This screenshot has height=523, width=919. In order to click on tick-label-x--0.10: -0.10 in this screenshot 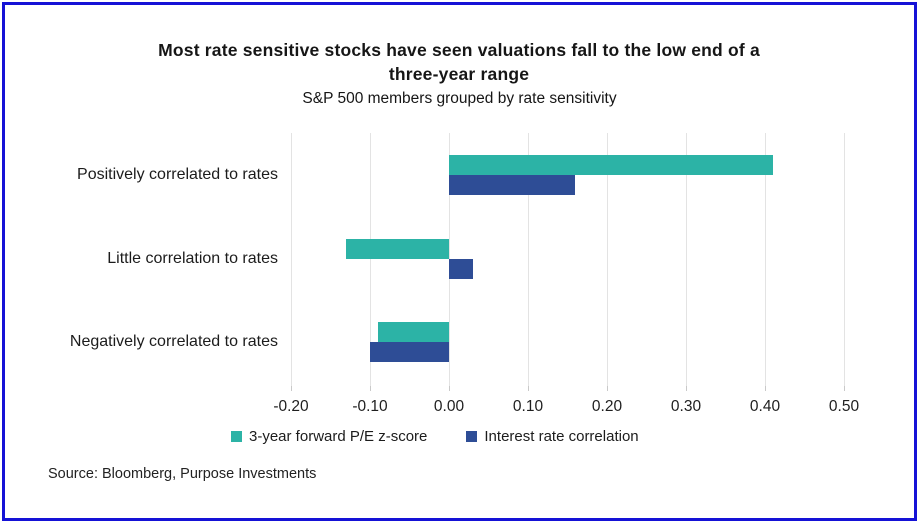, I will do `click(370, 406)`.